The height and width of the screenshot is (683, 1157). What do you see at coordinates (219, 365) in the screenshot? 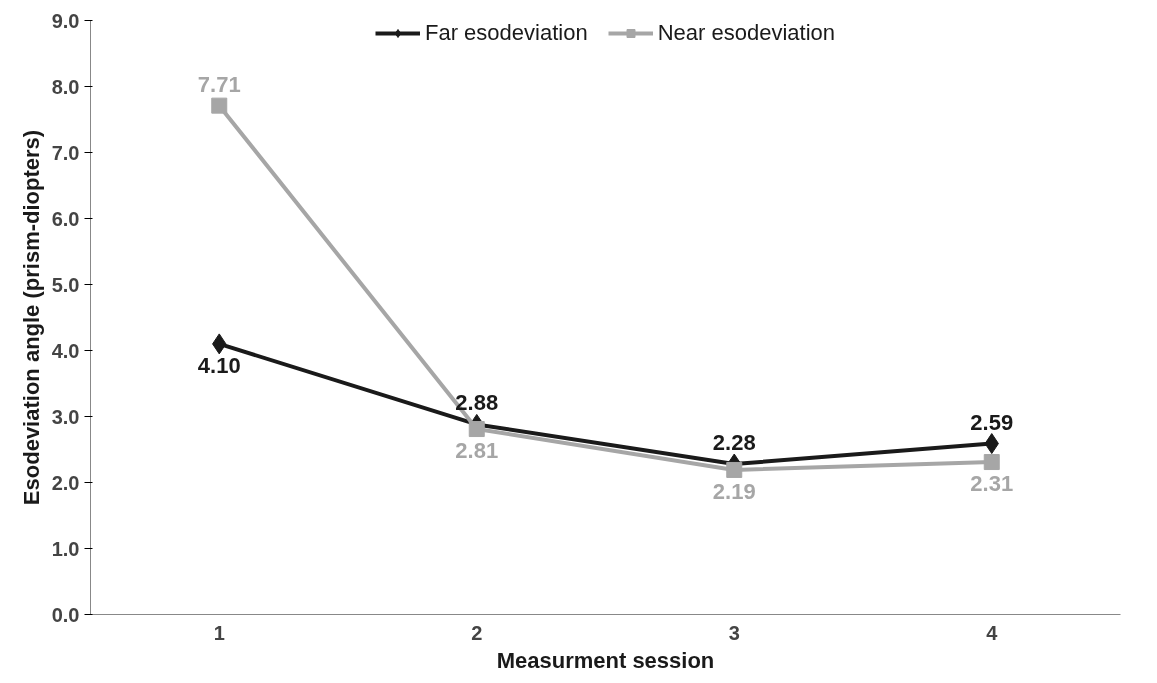
I see `data-label: 4.10` at bounding box center [219, 365].